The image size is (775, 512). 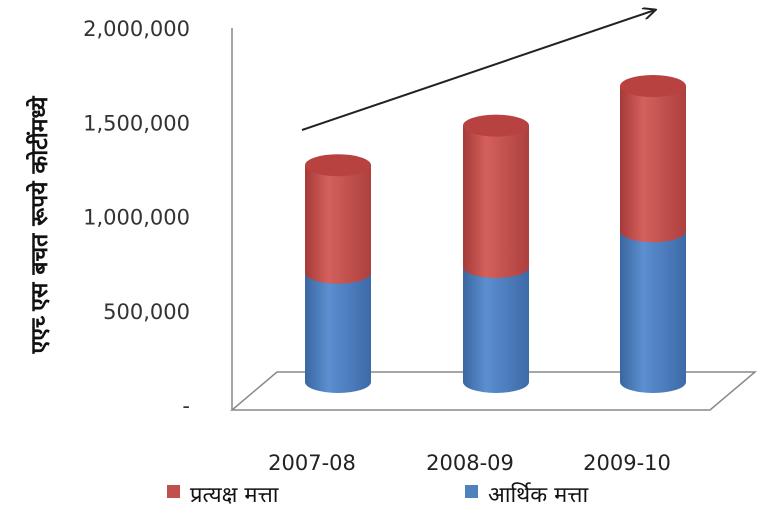 I want to click on legend-label-financial: आर्थिक मत्ता, so click(x=538, y=495).